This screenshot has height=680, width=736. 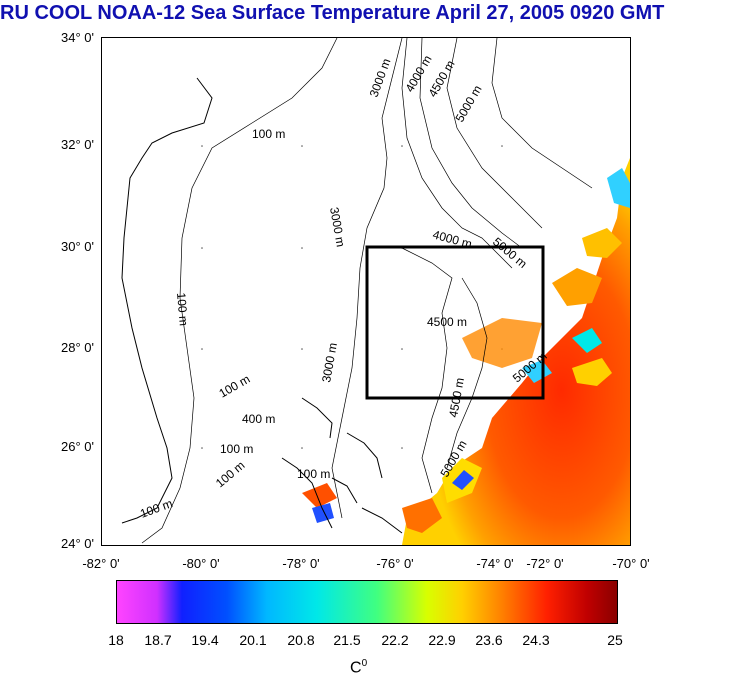 I want to click on lon-label-78: -78° 0', so click(x=301, y=563).